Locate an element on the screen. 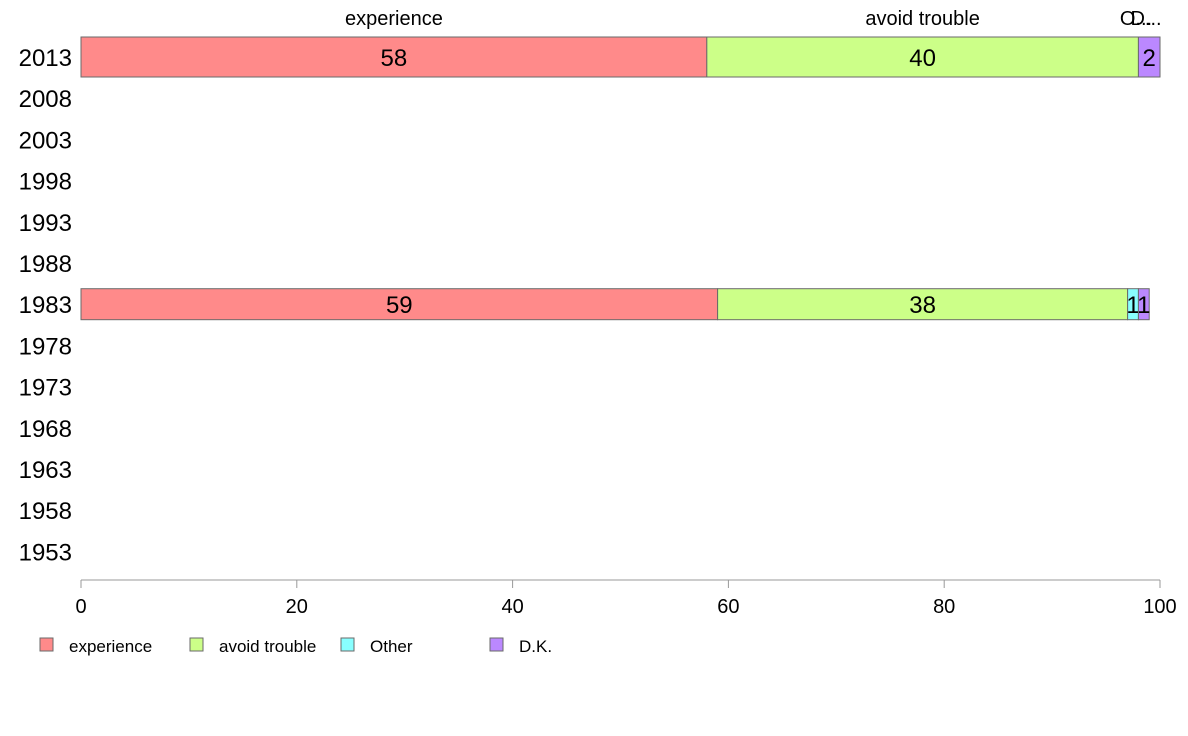  legend-label-2: Other is located at coordinates (391, 646).